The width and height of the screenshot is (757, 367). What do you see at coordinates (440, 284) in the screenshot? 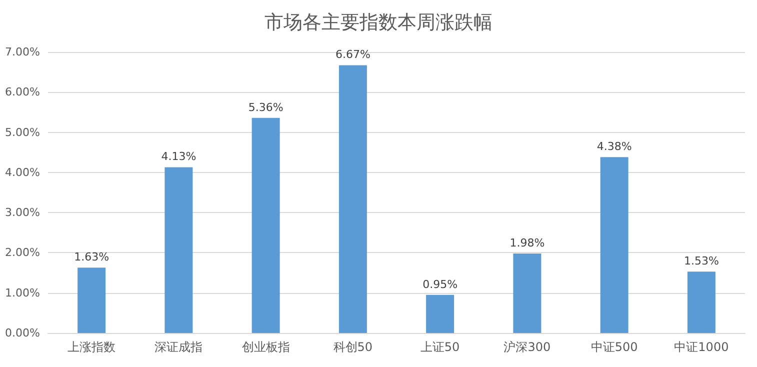
I see `data-label: 0.95%` at bounding box center [440, 284].